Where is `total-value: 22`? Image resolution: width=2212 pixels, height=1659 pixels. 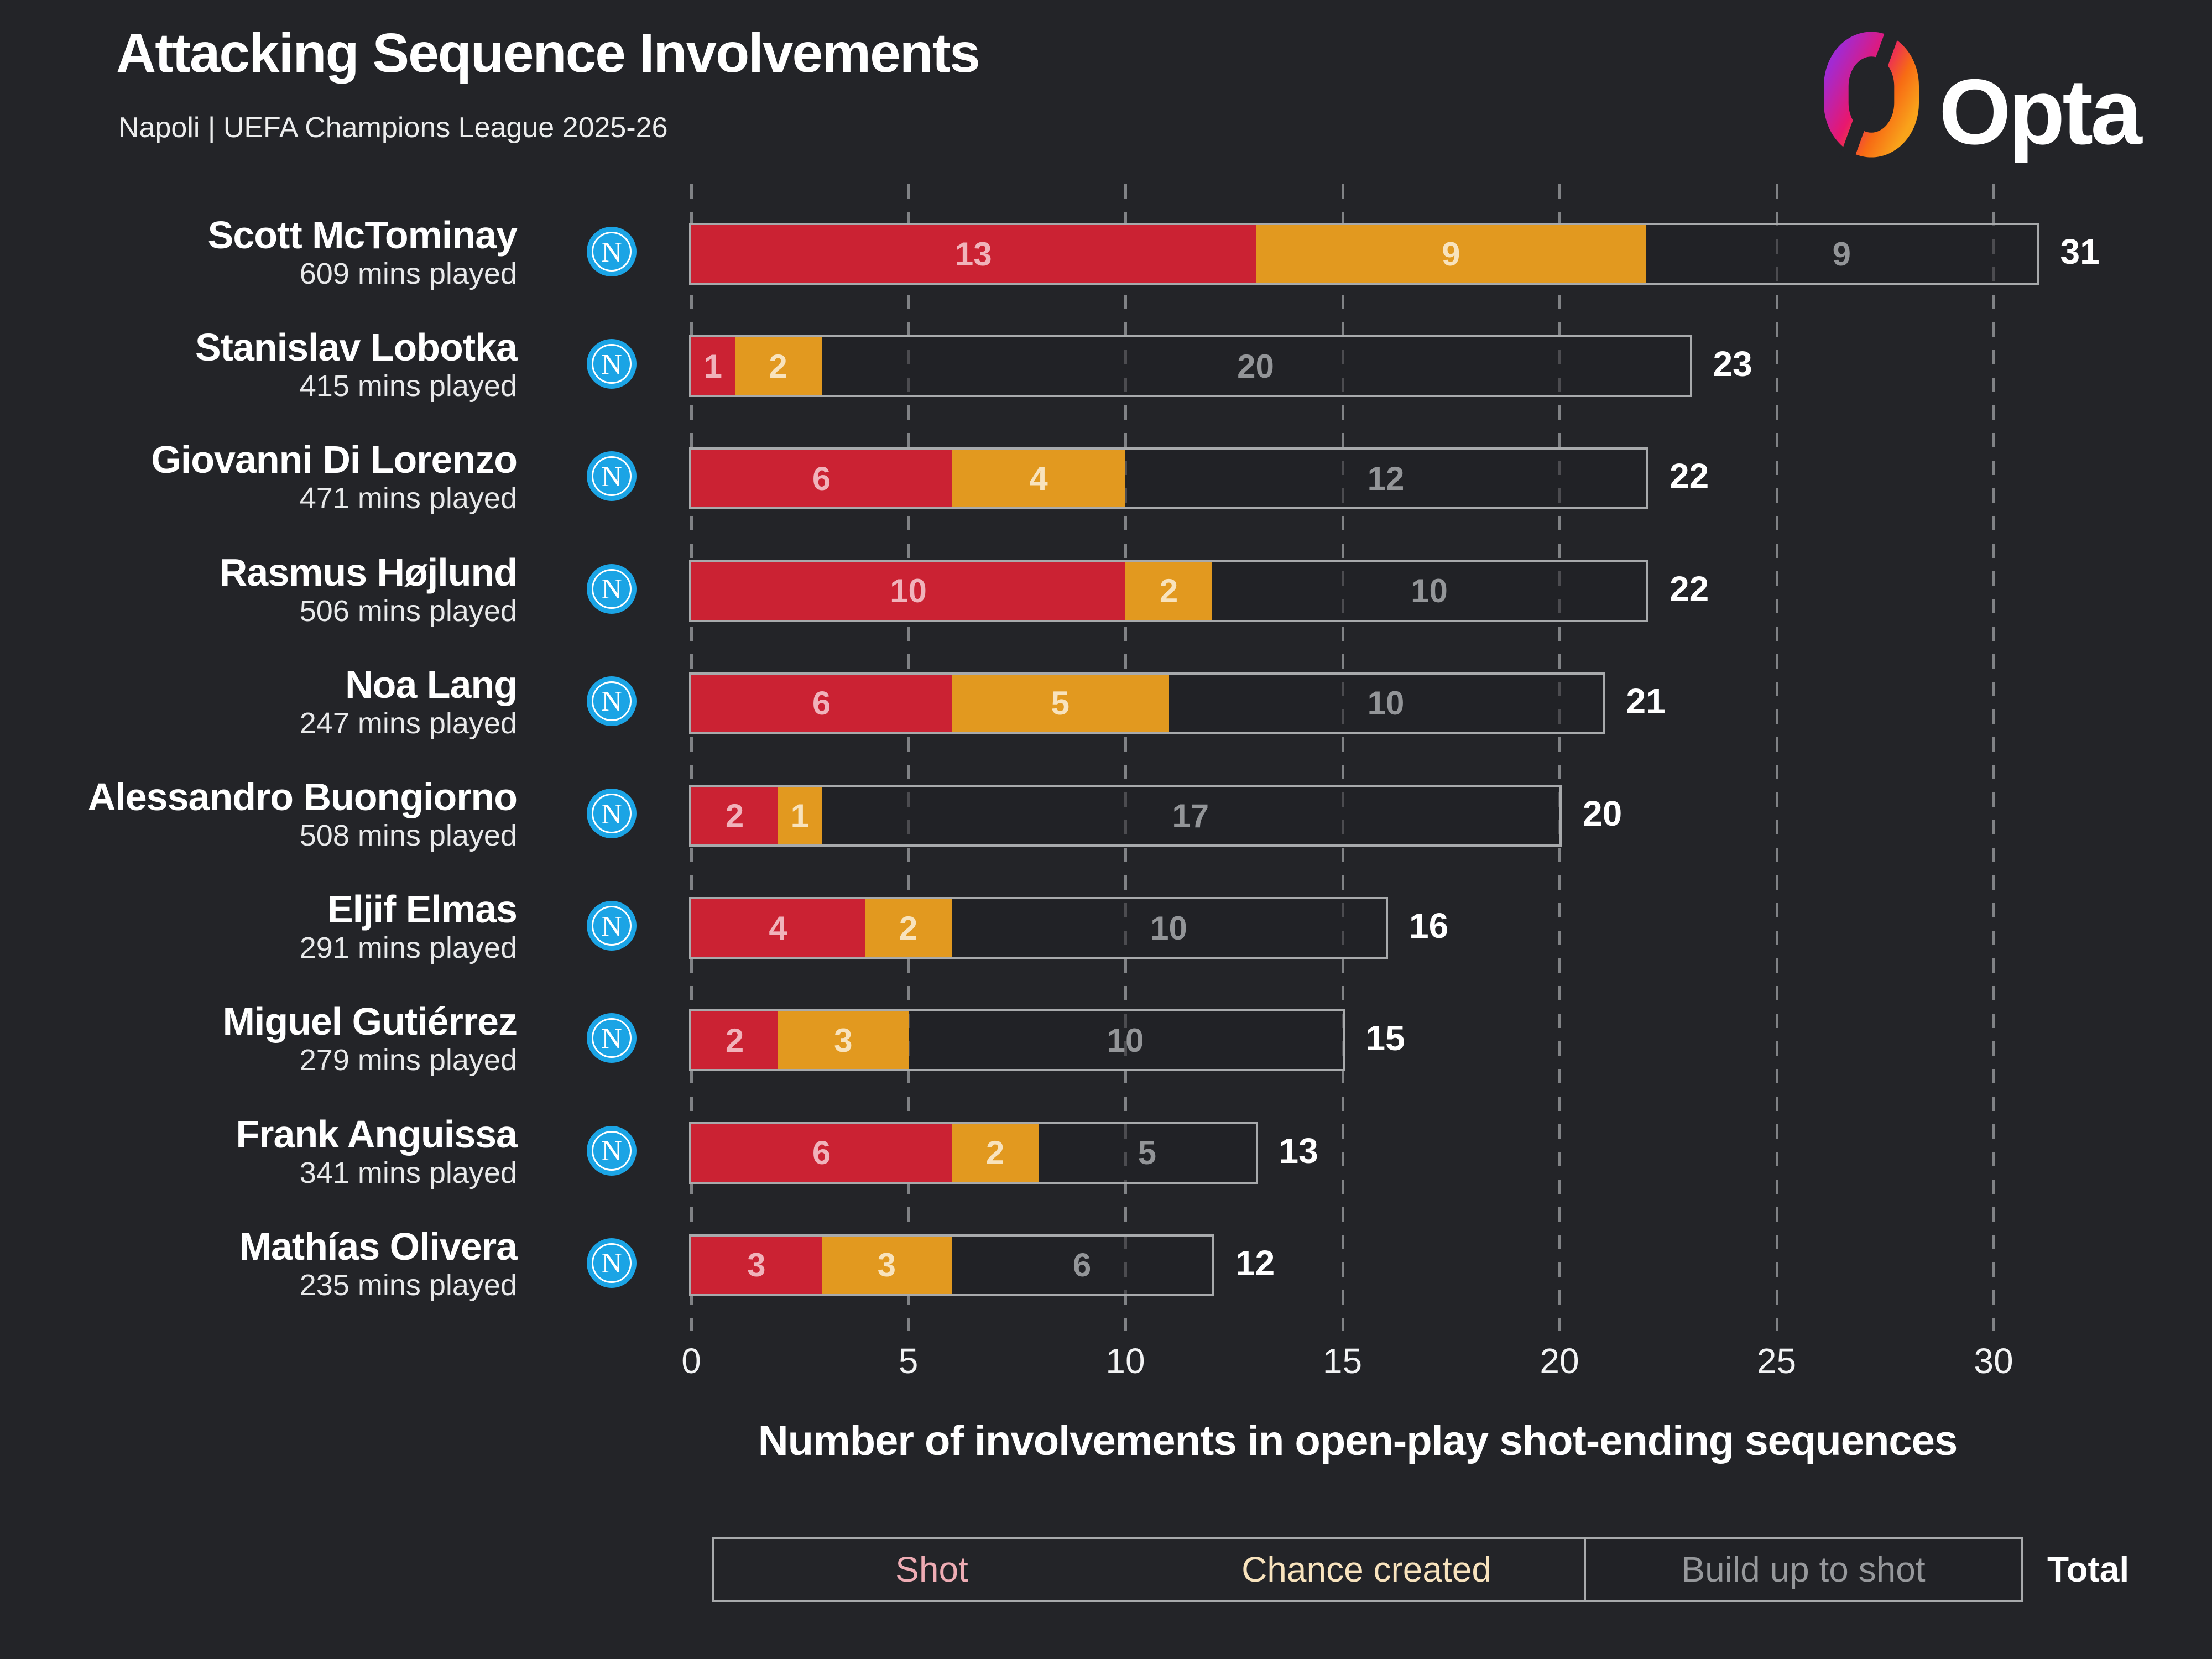 total-value: 22 is located at coordinates (1690, 477).